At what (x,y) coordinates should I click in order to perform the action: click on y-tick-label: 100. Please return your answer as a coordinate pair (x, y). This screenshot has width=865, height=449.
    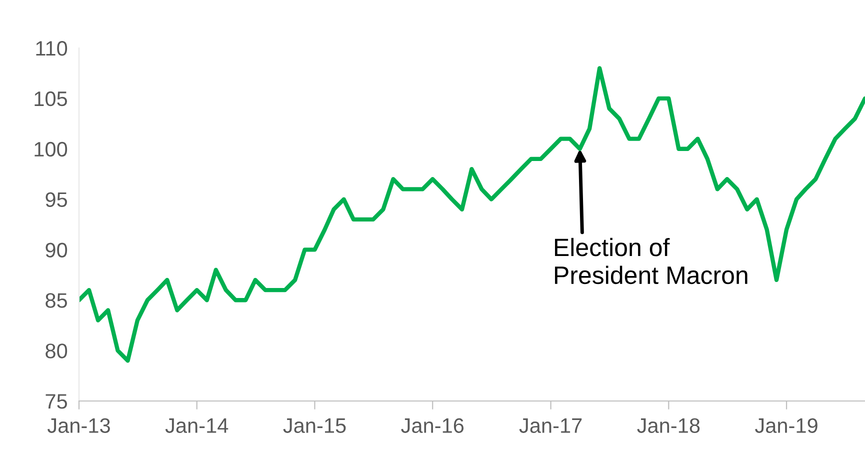
    Looking at the image, I should click on (51, 149).